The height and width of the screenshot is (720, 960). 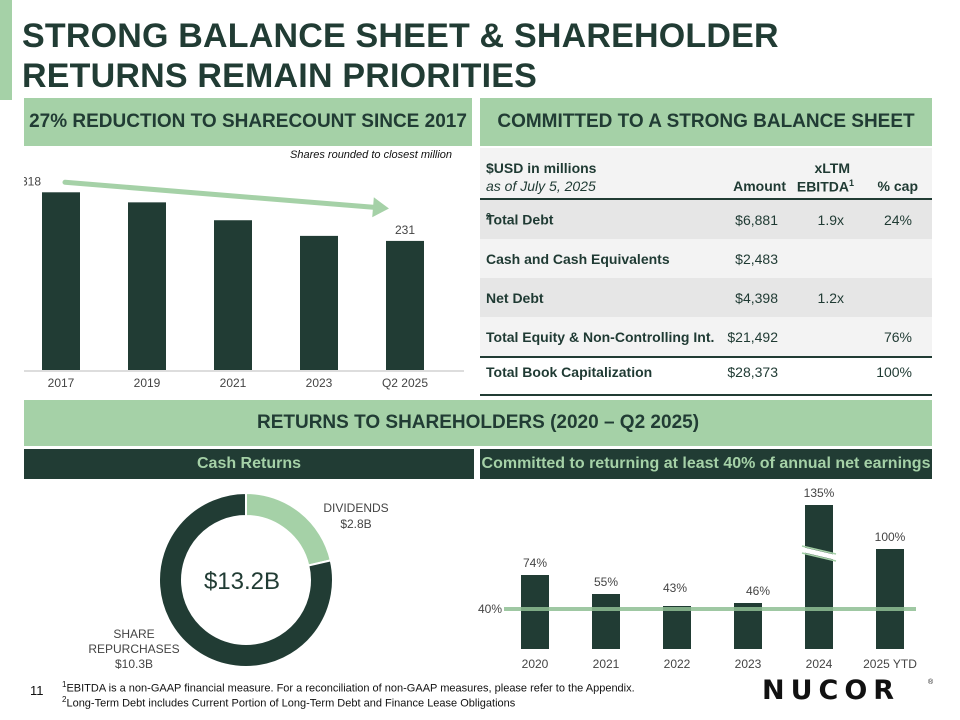 I want to click on header-usd-label: $USD in millions, so click(x=541, y=168).